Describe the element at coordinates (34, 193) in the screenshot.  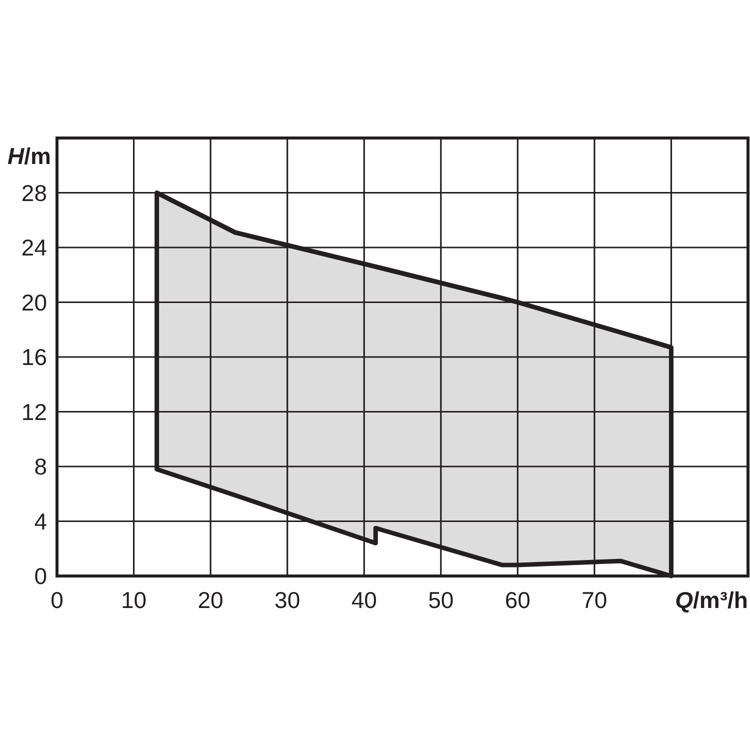
I see `y-tick-label: 28` at that location.